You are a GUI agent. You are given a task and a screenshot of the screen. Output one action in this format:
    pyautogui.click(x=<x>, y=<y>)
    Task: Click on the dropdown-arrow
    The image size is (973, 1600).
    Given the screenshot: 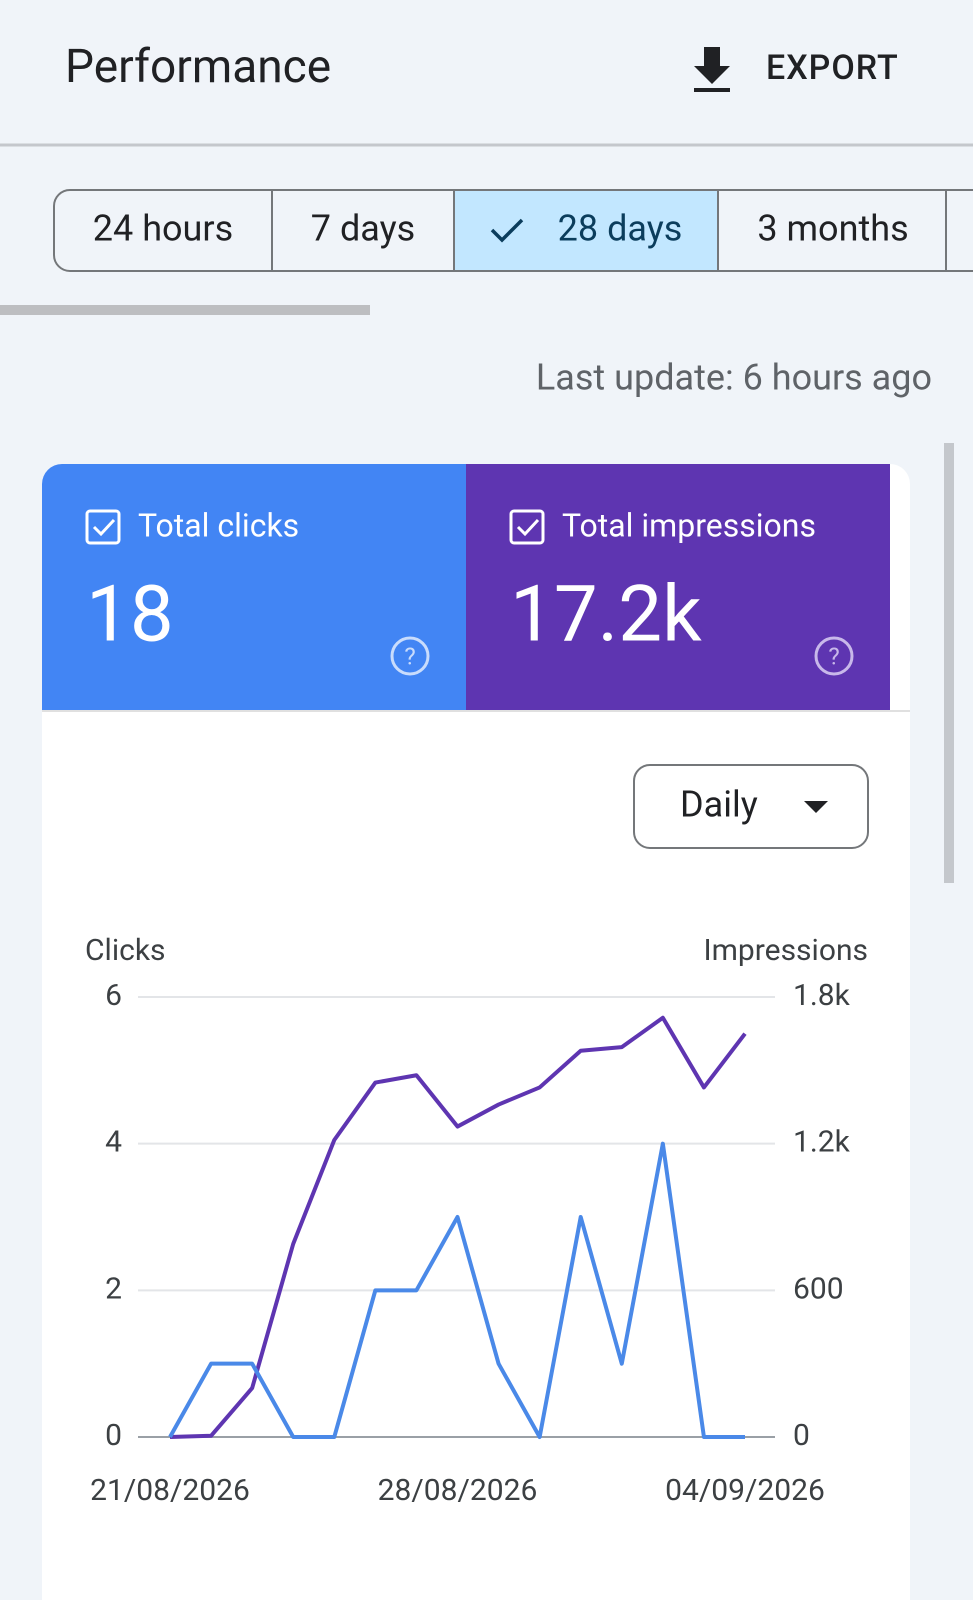 What is the action you would take?
    pyautogui.click(x=816, y=807)
    